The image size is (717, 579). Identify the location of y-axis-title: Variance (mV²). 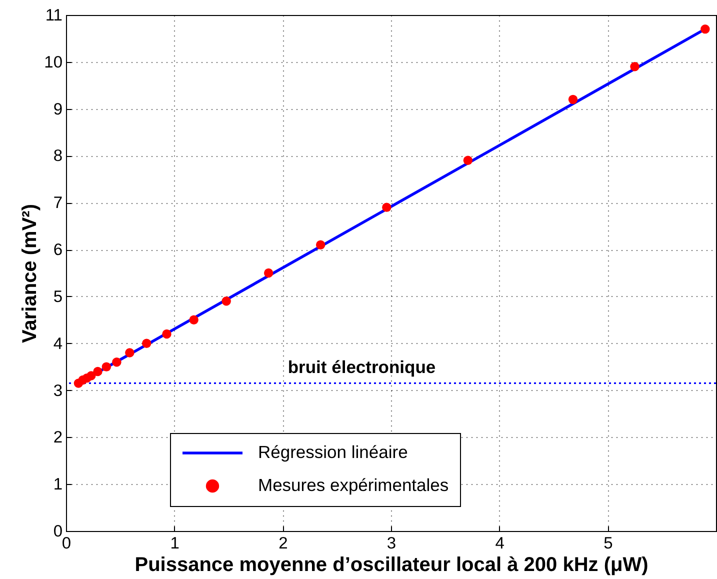
(30, 273).